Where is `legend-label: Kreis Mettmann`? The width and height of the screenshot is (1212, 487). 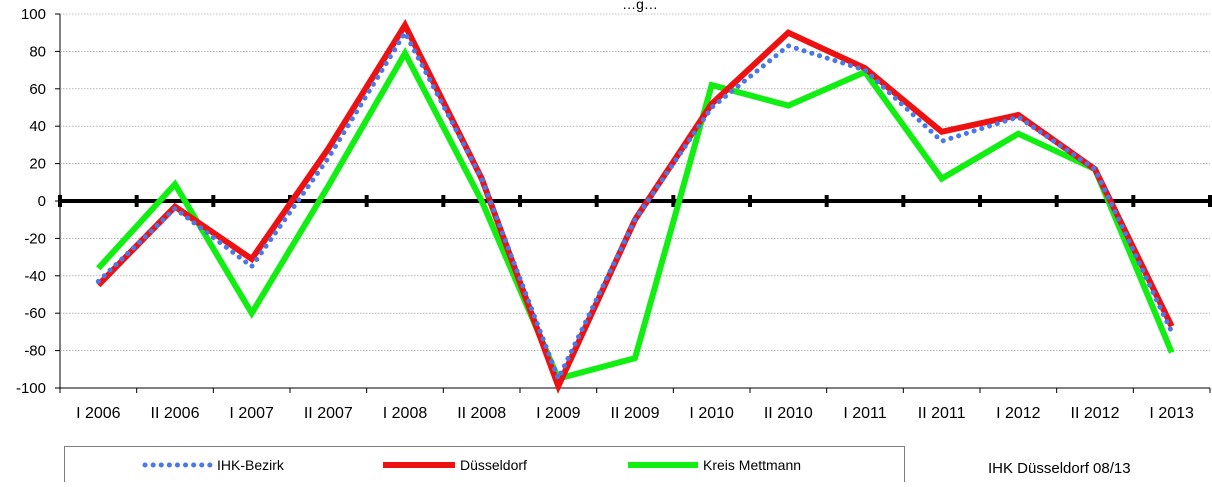
legend-label: Kreis Mettmann is located at coordinates (752, 465).